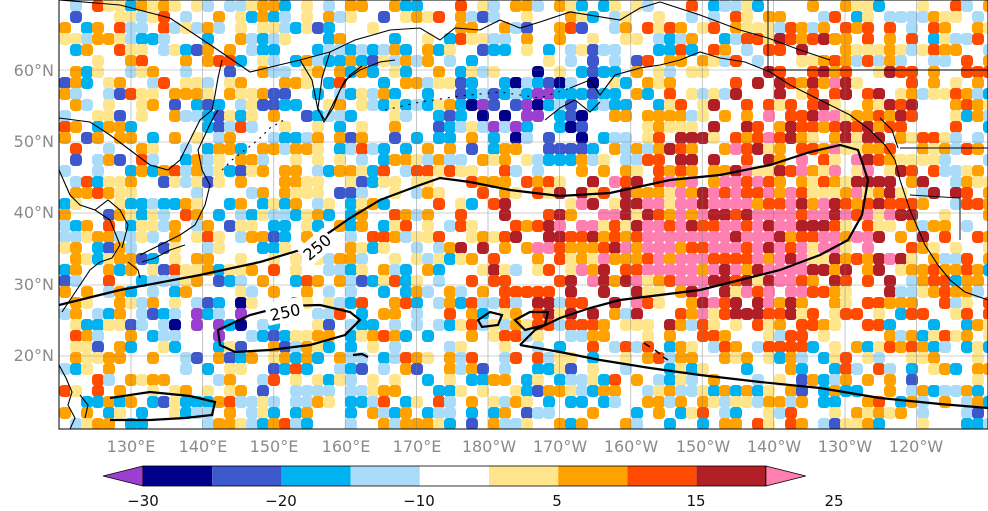 The width and height of the screenshot is (988, 511). I want to click on colorbar-extend-max, so click(785, 476).